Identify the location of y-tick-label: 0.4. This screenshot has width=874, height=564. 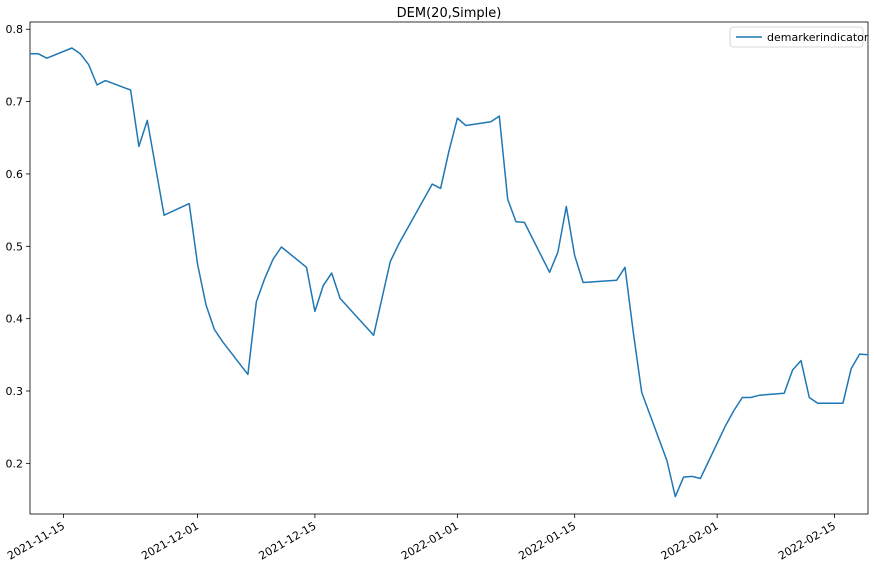
(15, 319).